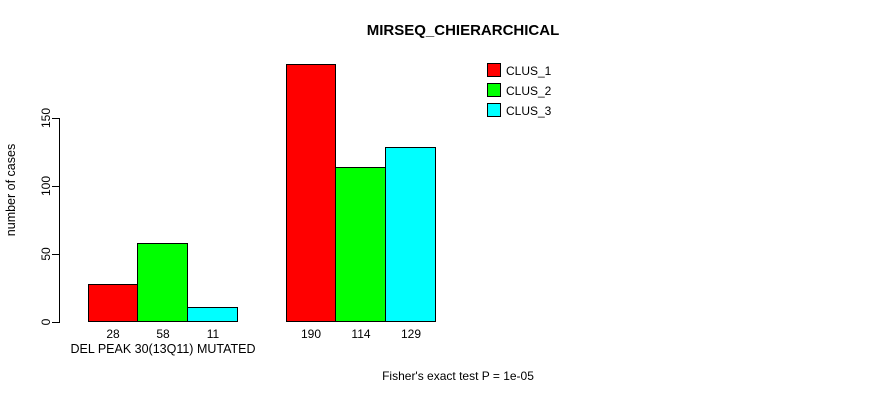 The width and height of the screenshot is (890, 400). What do you see at coordinates (529, 71) in the screenshot?
I see `legend-label-clus_1: CLUS_1` at bounding box center [529, 71].